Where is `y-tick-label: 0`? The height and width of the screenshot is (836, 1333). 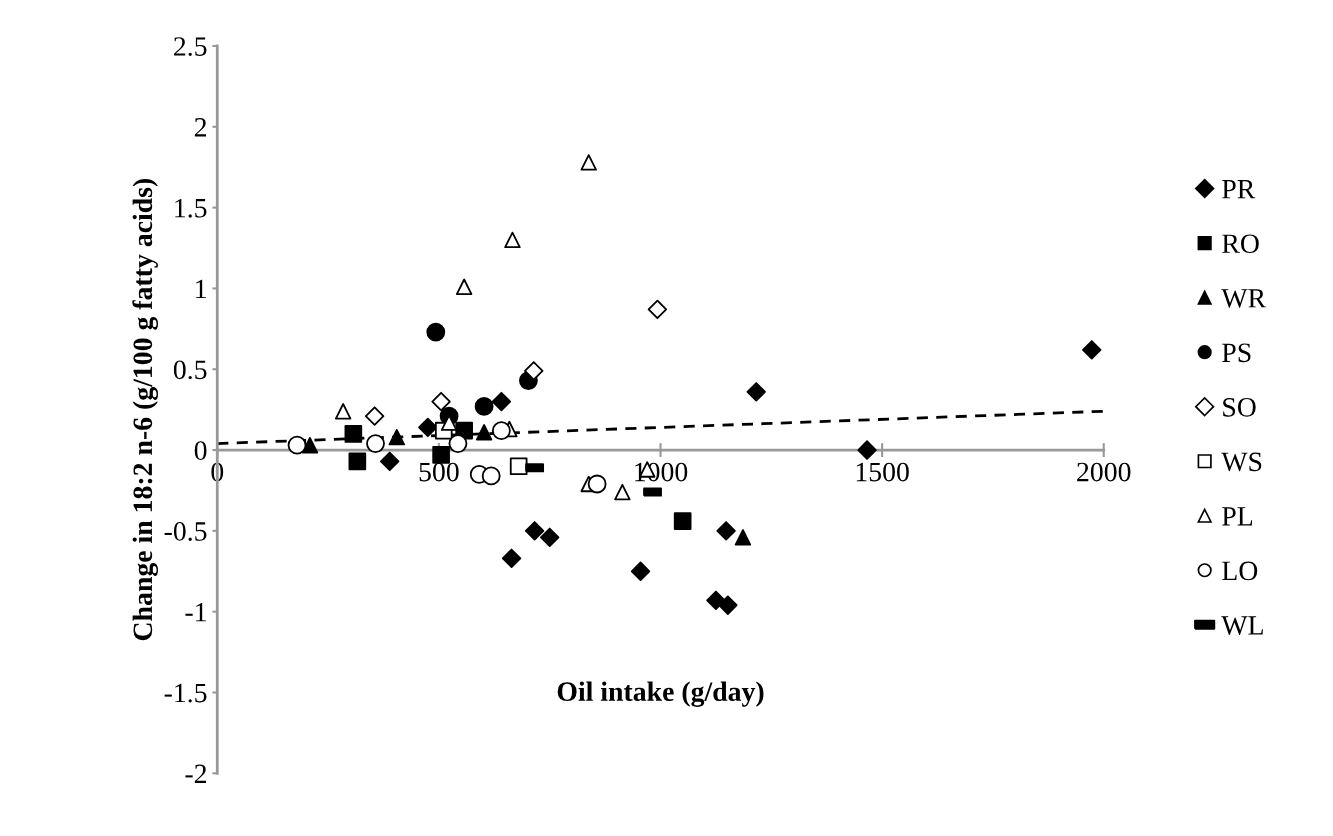
y-tick-label: 0 is located at coordinates (200, 450).